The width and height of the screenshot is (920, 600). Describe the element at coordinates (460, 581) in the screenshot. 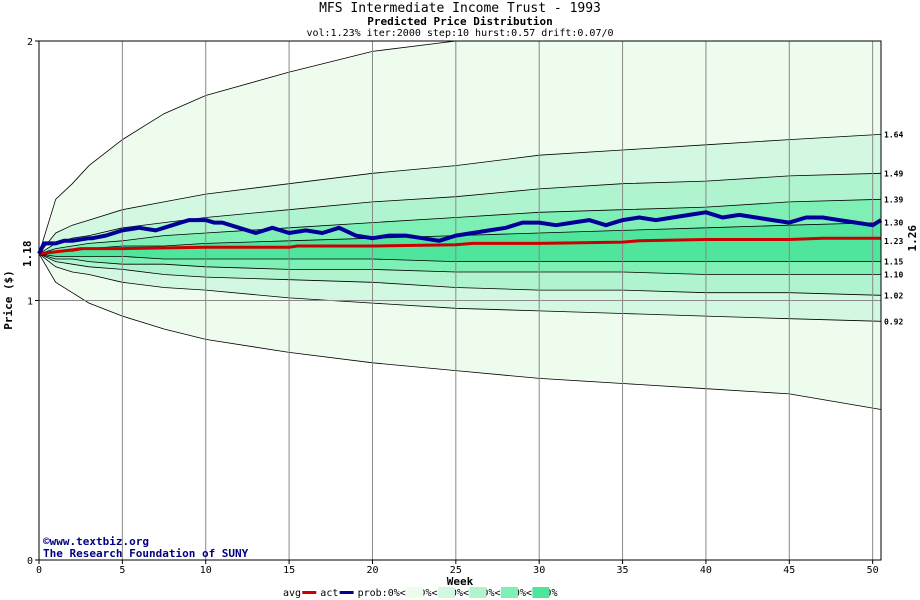

I see `x-axis-label: Week` at that location.